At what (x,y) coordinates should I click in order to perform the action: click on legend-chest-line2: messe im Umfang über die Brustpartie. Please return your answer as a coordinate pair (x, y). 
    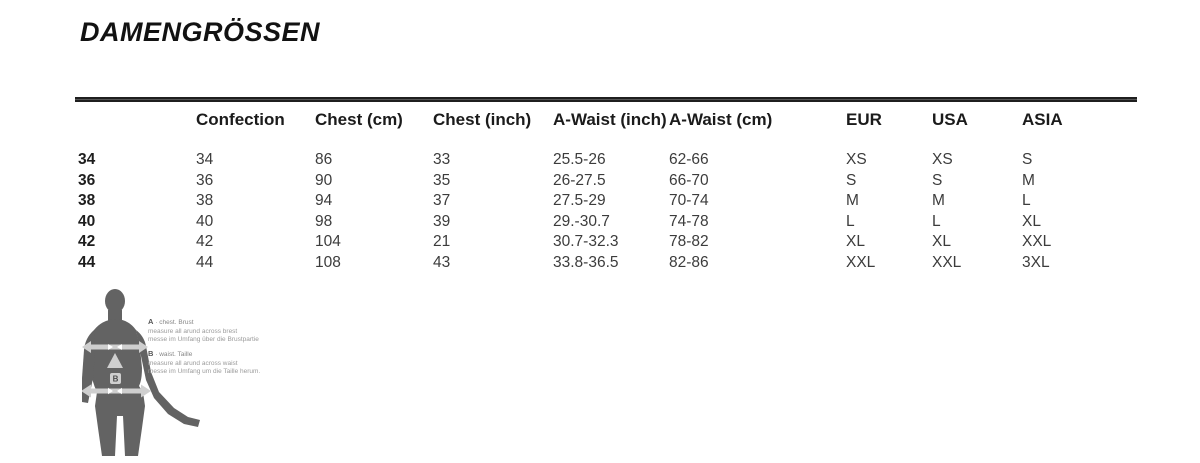
    Looking at the image, I should click on (203, 339).